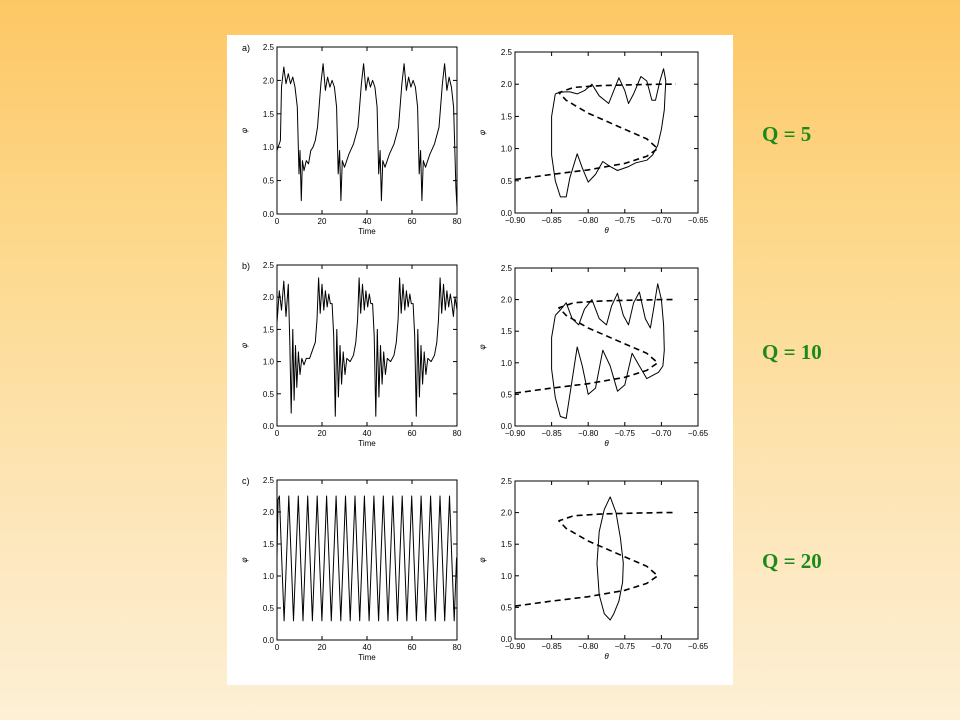 This screenshot has height=720, width=960. What do you see at coordinates (792, 561) in the screenshot?
I see `q20-label: Q = 20` at bounding box center [792, 561].